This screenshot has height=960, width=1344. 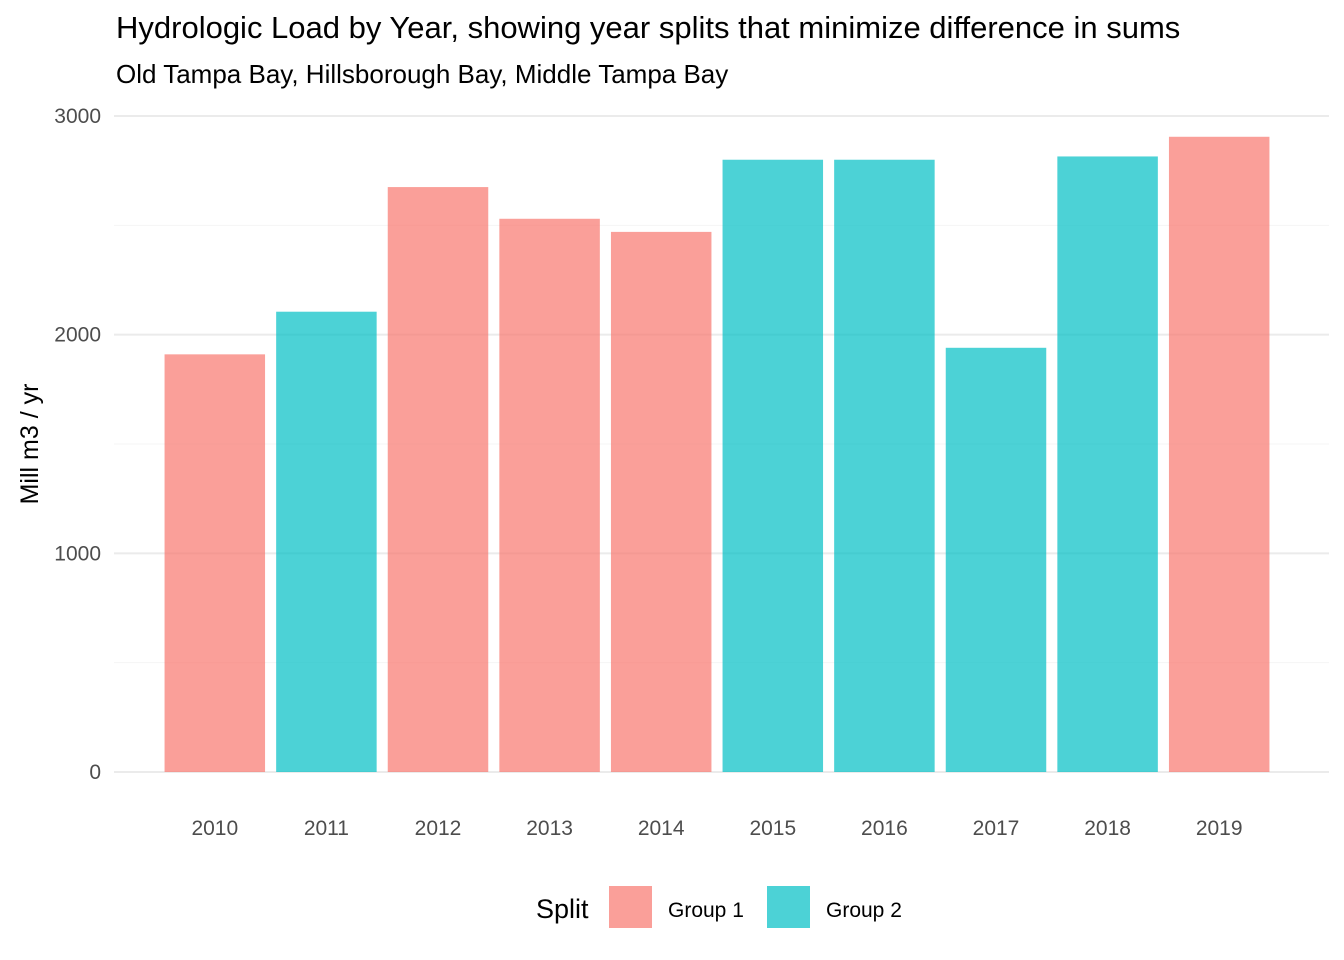 I want to click on x-tick-label: 2018, so click(x=1107, y=828).